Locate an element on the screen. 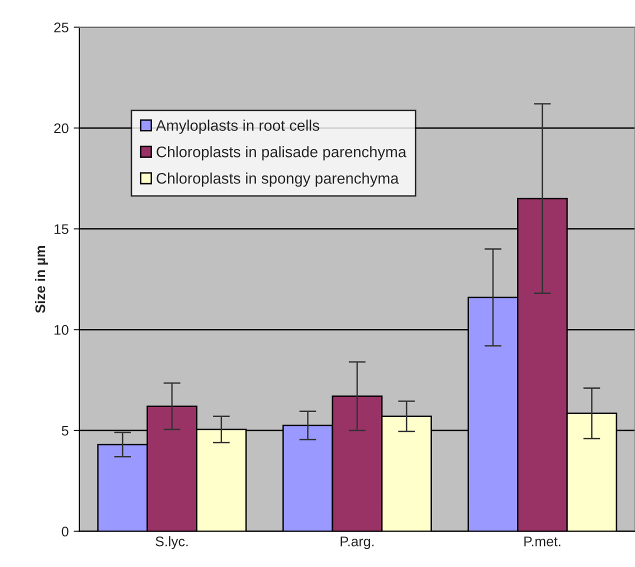 This screenshot has height=567, width=635. x-tick-label: P.met. is located at coordinates (542, 541).